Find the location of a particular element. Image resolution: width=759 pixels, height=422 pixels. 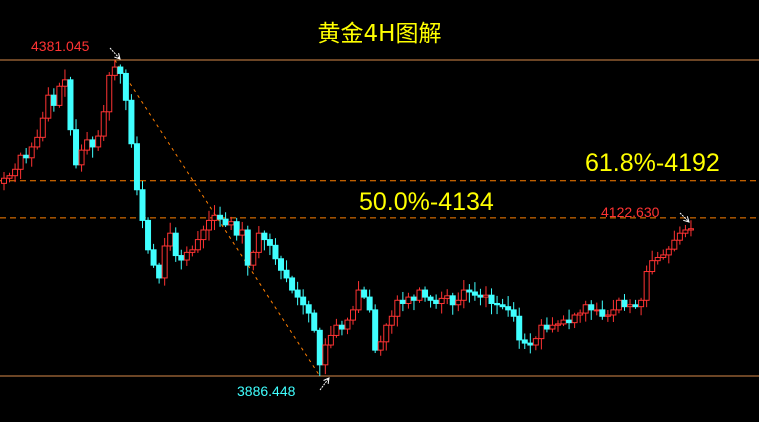

last-arrow-icon-head is located at coordinates (686, 219).